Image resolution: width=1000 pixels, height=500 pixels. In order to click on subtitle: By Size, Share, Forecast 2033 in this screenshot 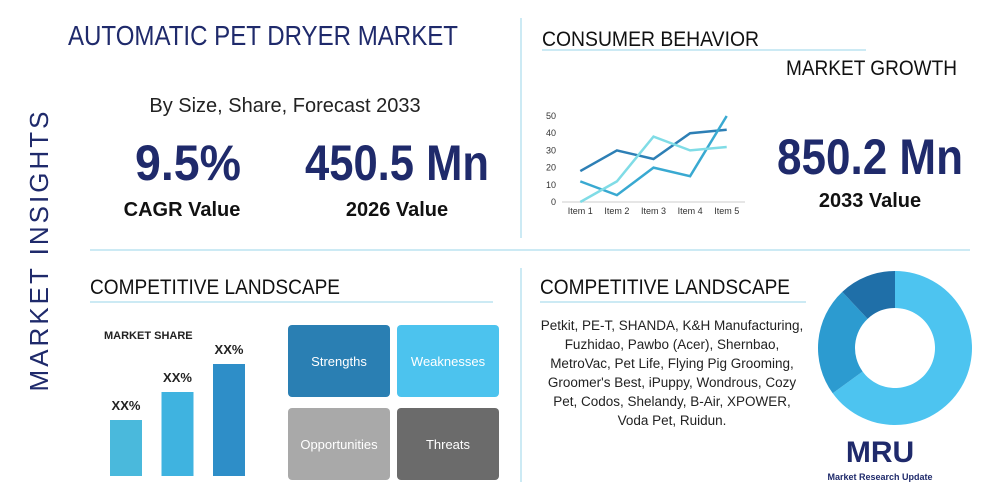, I will do `click(284, 106)`.